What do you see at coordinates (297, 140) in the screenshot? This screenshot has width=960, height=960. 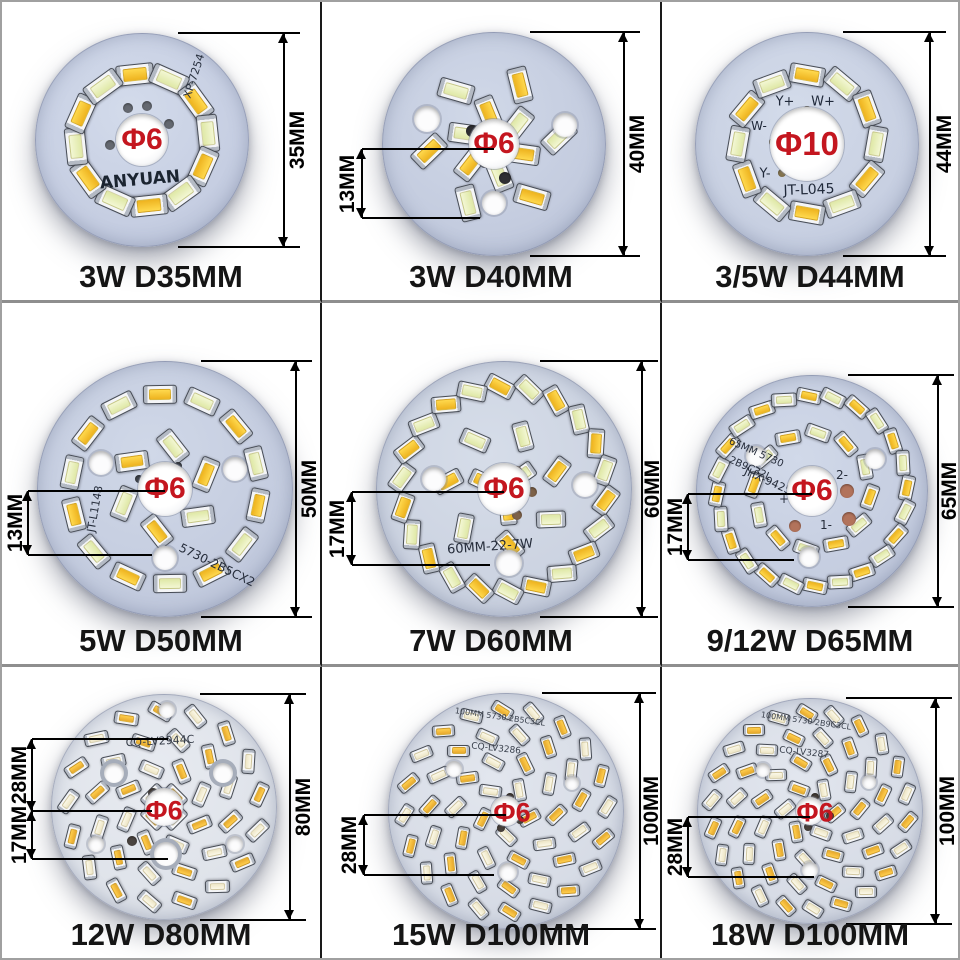 I see `dimension-label: 35MM` at bounding box center [297, 140].